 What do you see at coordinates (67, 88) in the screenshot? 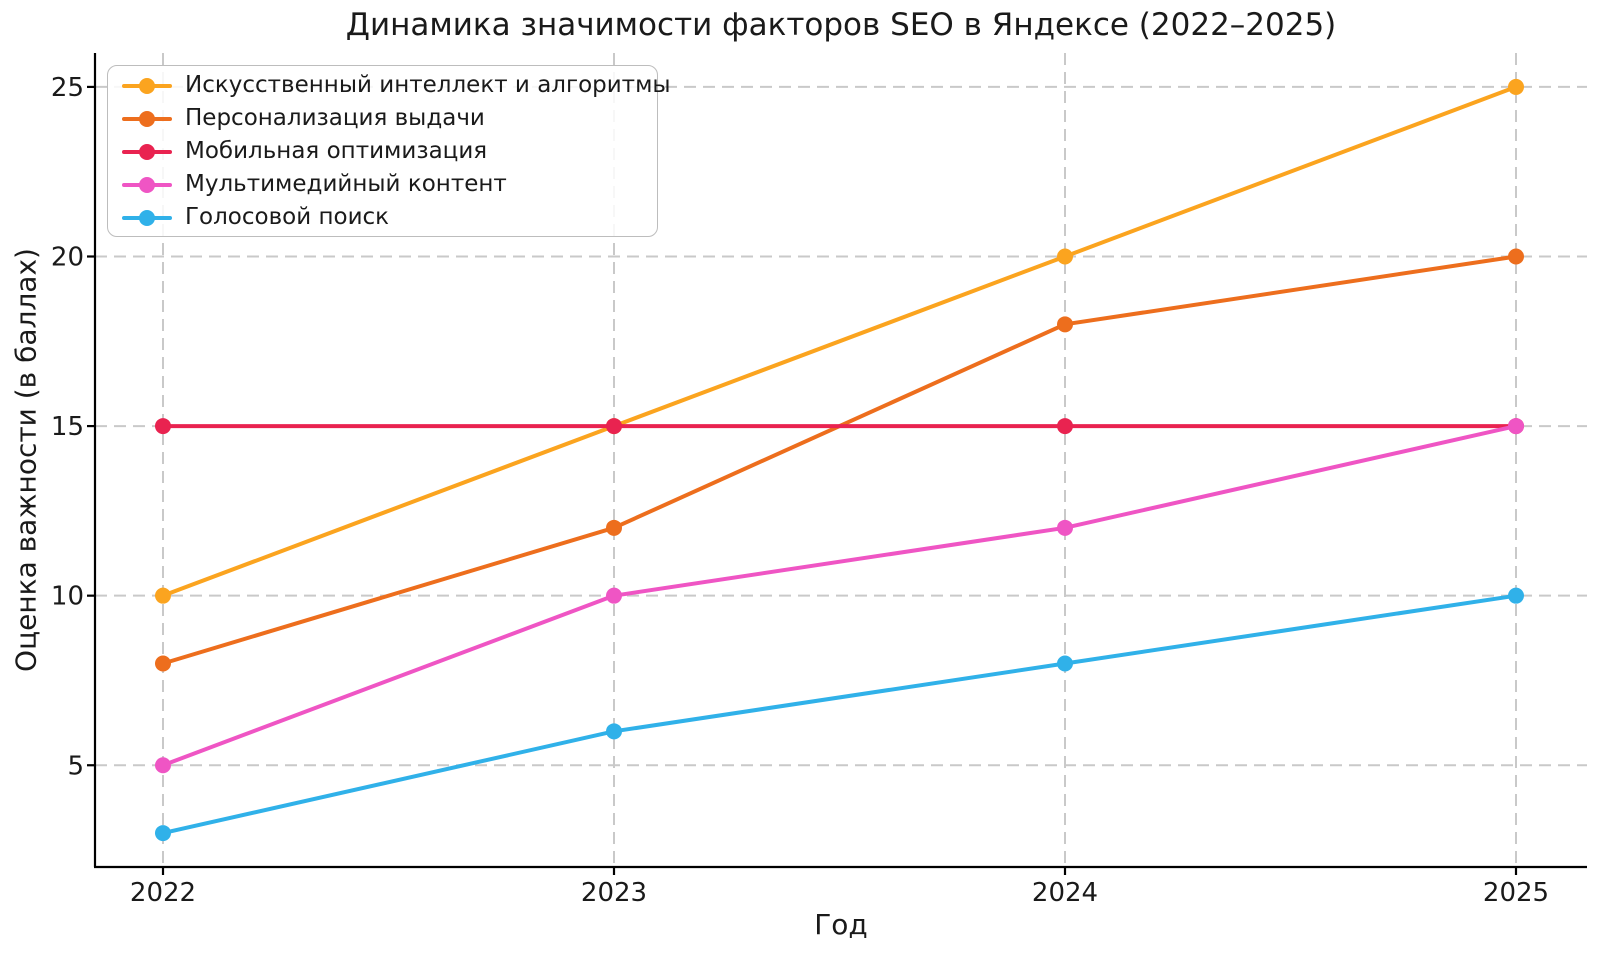
I see `y-tick-label: 25` at bounding box center [67, 88].